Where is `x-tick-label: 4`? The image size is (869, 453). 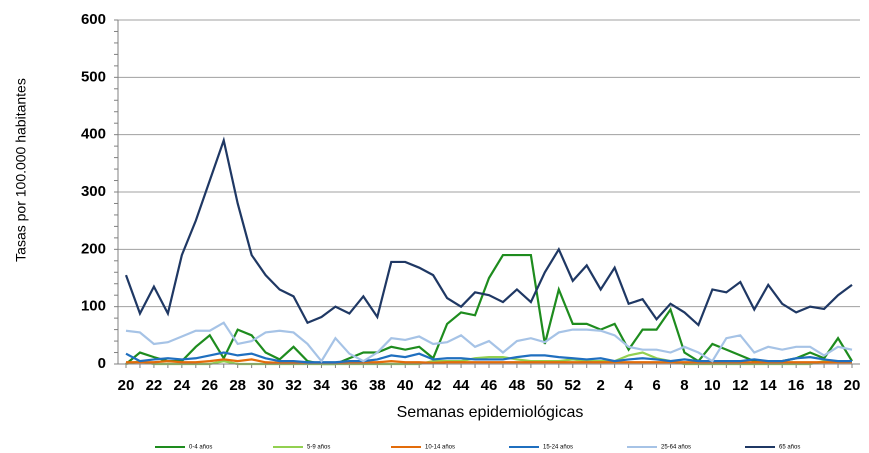
x-tick-label: 4 is located at coordinates (628, 385).